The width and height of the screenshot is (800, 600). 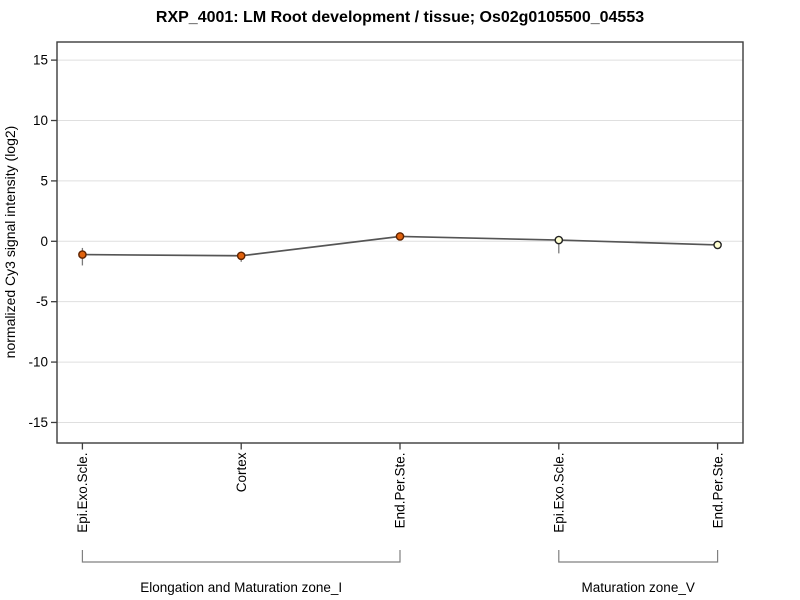 I want to click on y-tick-label: 5, so click(x=44, y=180).